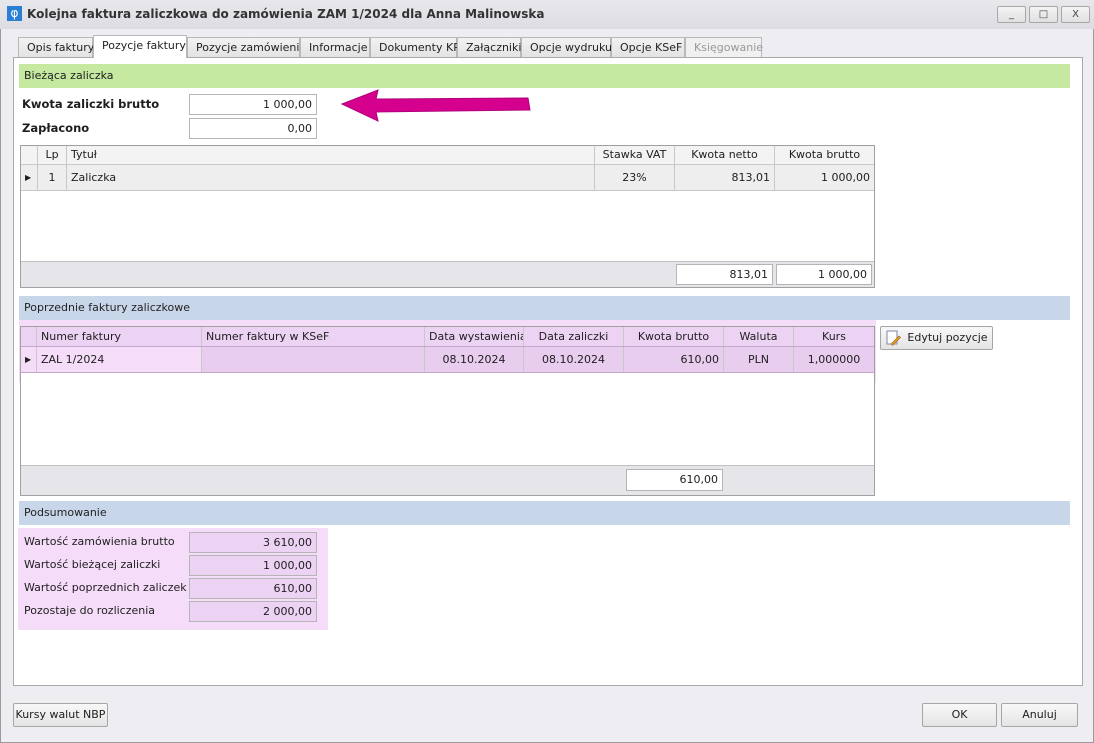 The image size is (1094, 743). I want to click on cell-data-wystawienia: 08.10.2024, so click(474, 359).